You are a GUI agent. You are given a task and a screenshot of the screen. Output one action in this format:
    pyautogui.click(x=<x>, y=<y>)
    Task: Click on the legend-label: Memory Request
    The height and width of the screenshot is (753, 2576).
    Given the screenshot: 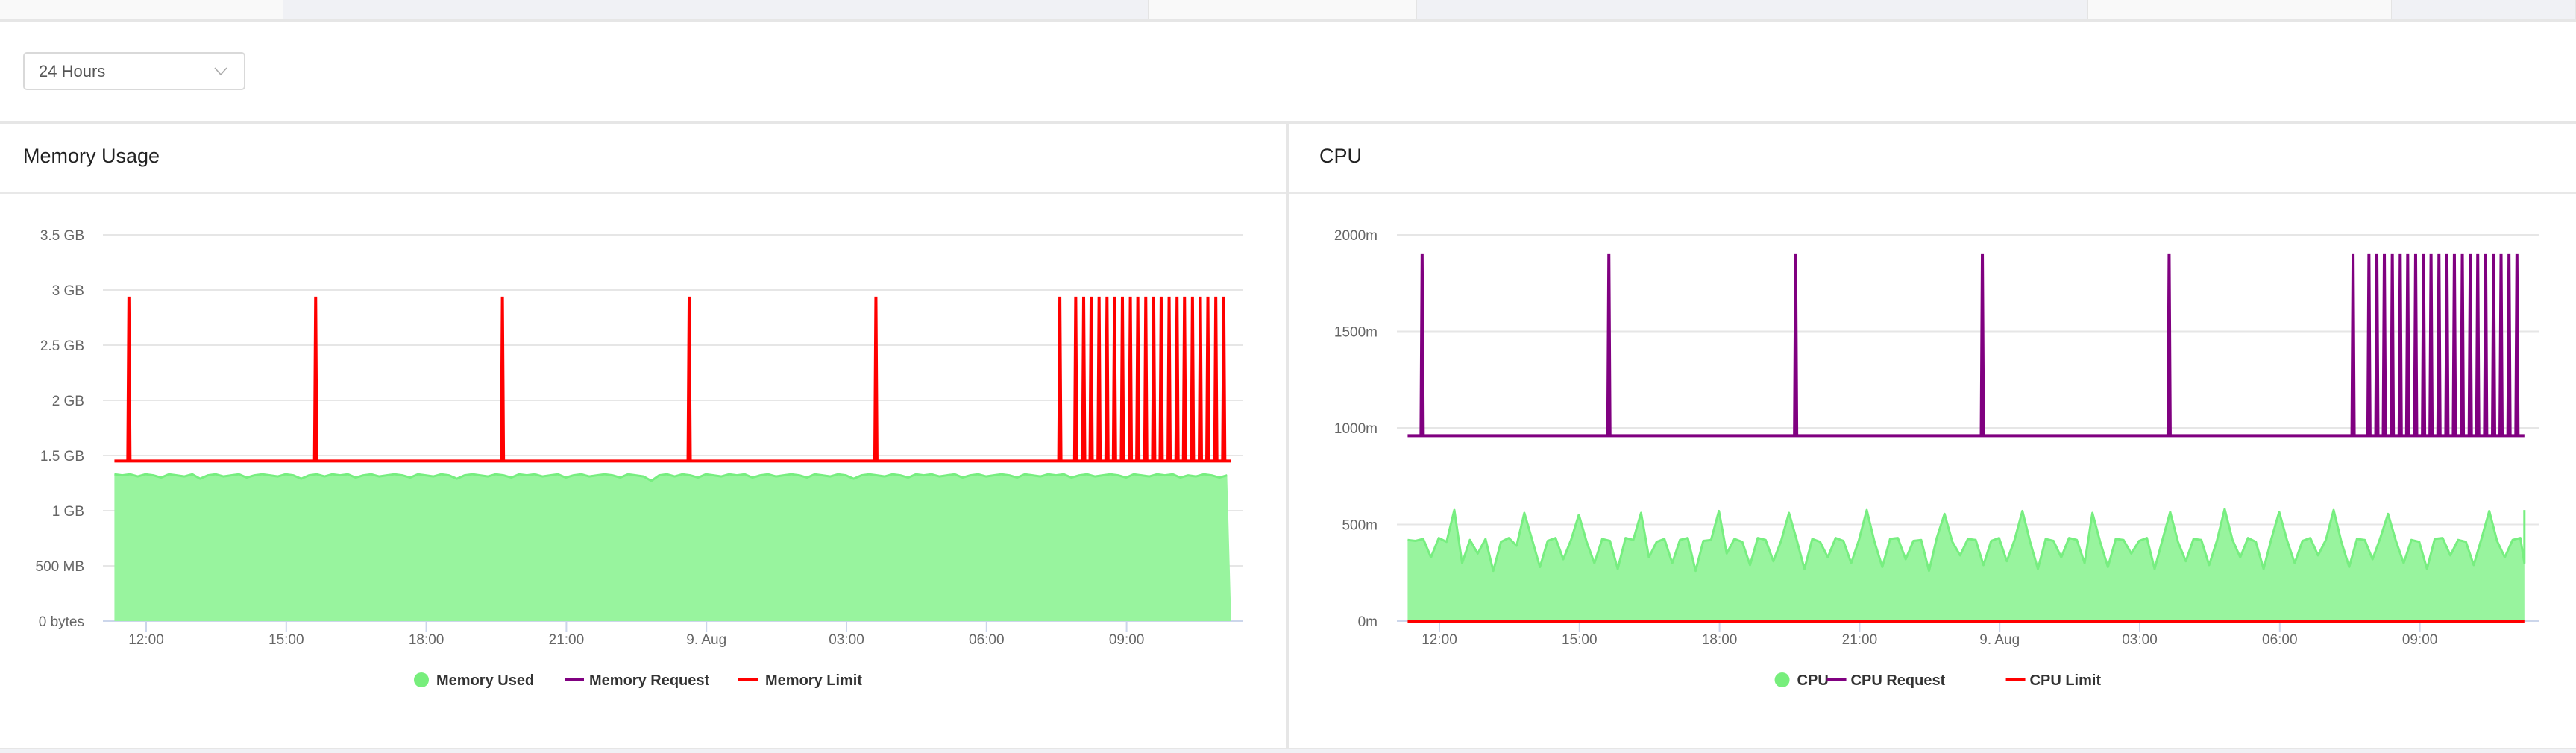 What is the action you would take?
    pyautogui.click(x=649, y=680)
    